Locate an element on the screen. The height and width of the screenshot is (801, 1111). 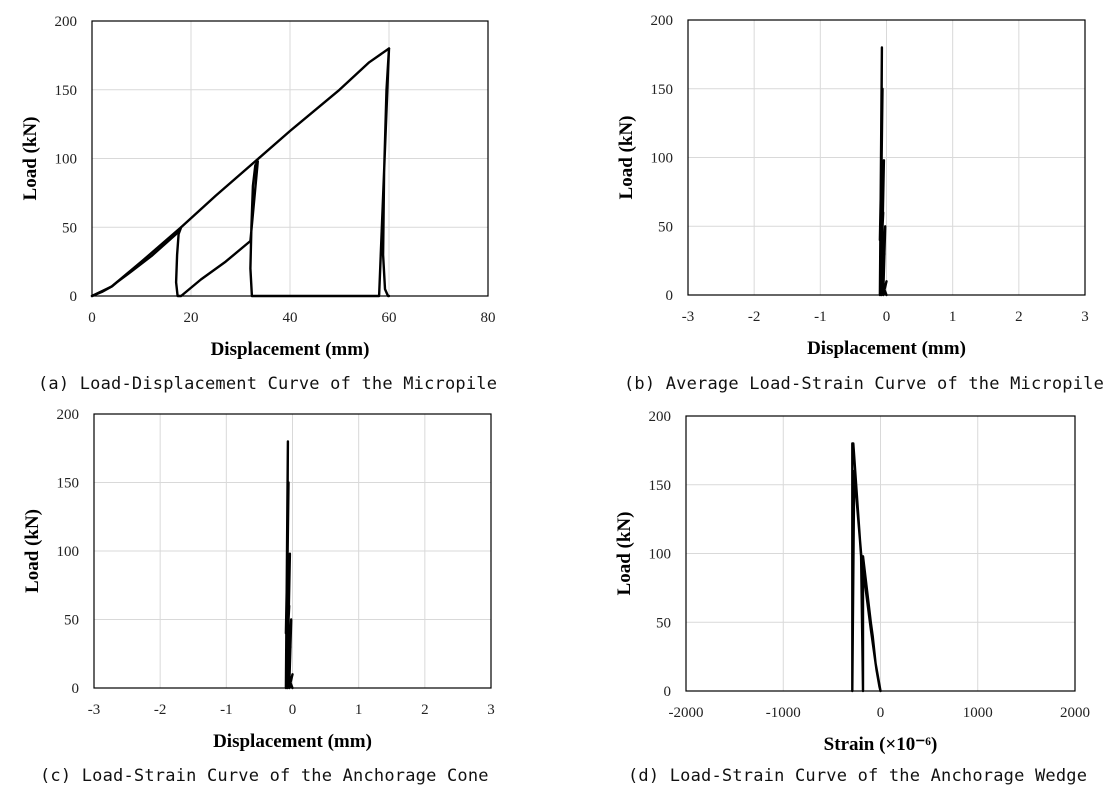
x-axis-title: Strain (×10⁻⁶) is located at coordinates (881, 744).